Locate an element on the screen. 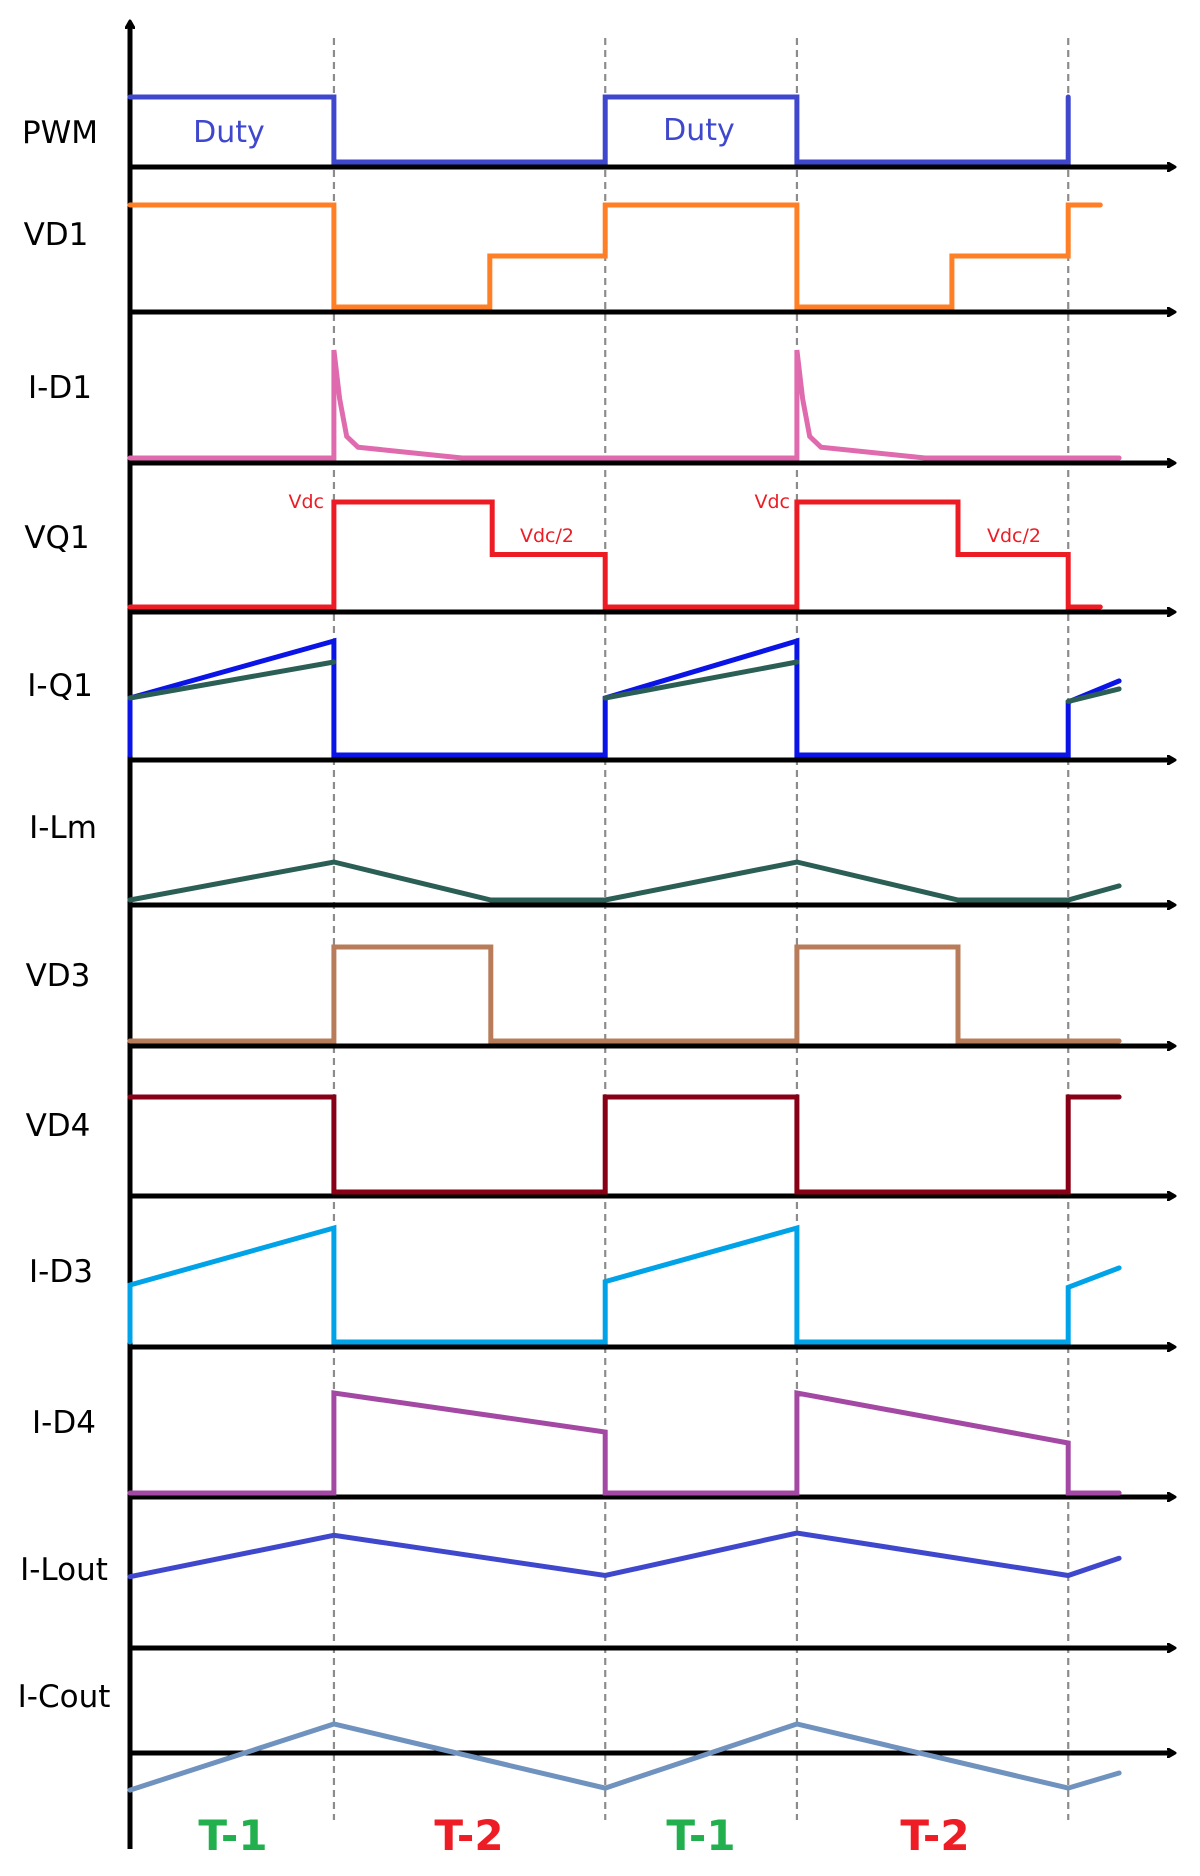 This screenshot has width=1200, height=1876. vdc-label-1: Vdc is located at coordinates (306, 502).